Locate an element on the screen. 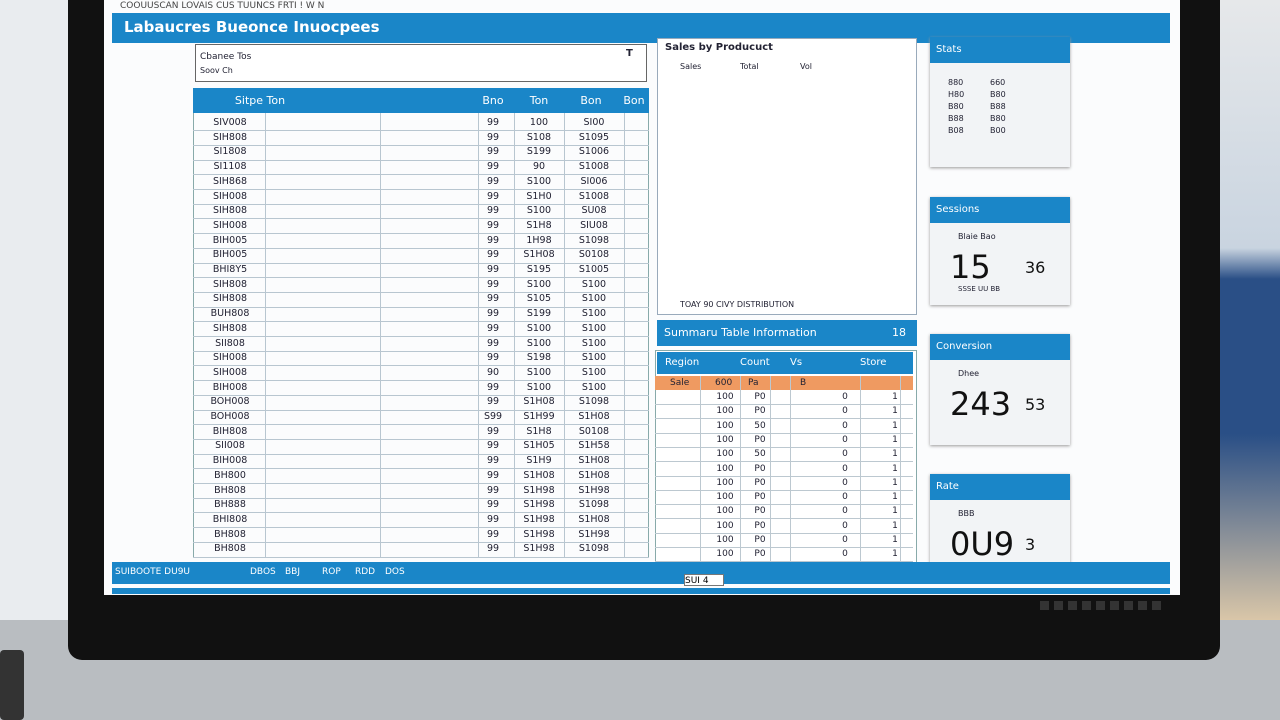 The image size is (1280, 720). card-sub: Blaie Bao is located at coordinates (977, 236).